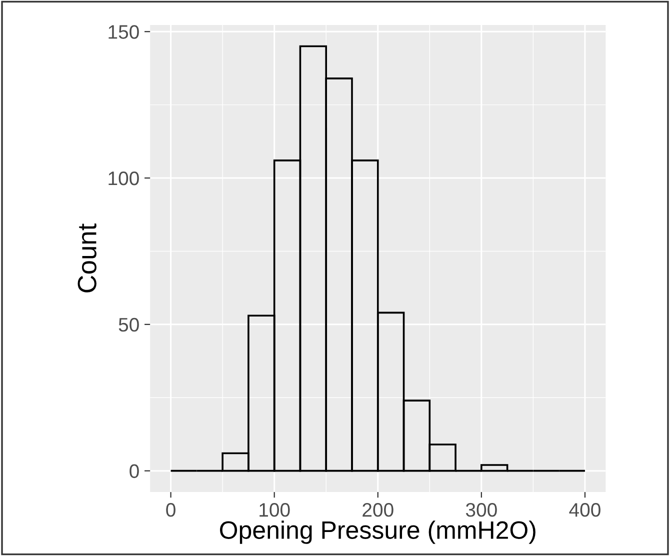 Image resolution: width=670 pixels, height=556 pixels. Describe the element at coordinates (134, 471) in the screenshot. I see `y-tick-label: 0` at that location.